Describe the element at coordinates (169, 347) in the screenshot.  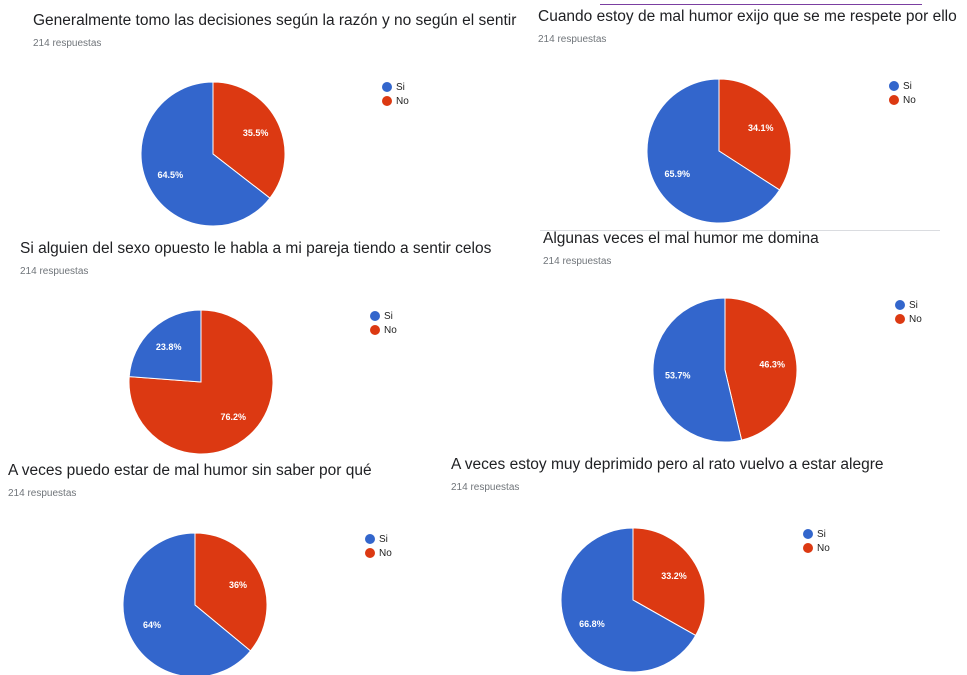
I see `slice-percent-label: 23.8%` at that location.